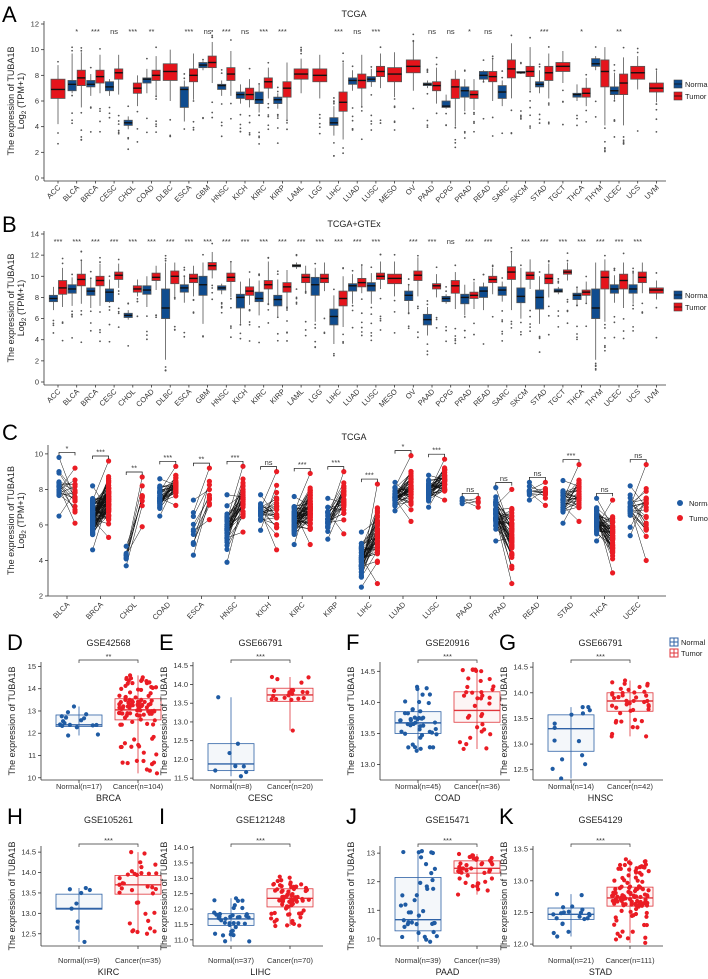 The image size is (708, 979). What do you see at coordinates (418, 786) in the screenshot?
I see `x-tick-label: Normal(n=45)` at bounding box center [418, 786].